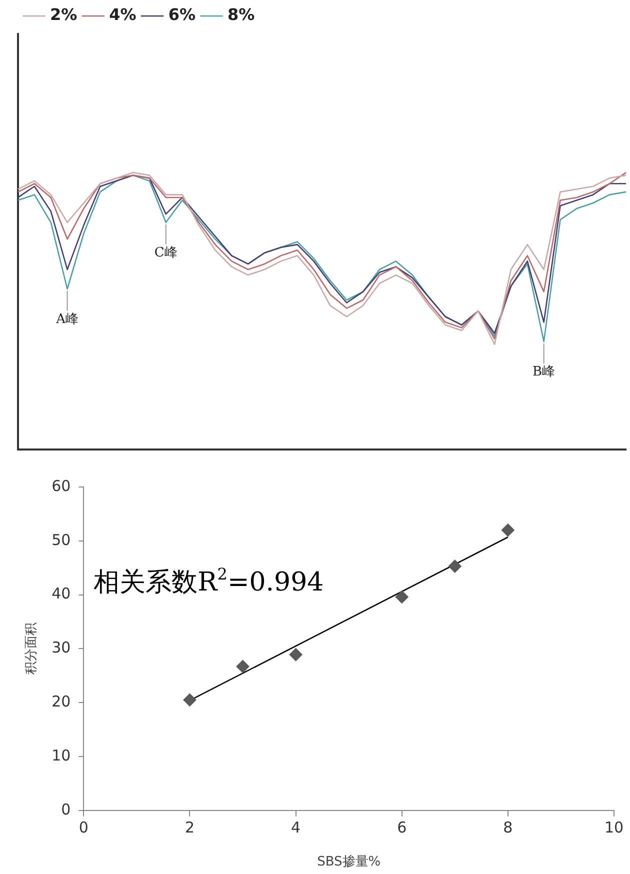 This screenshot has width=630, height=874. What do you see at coordinates (66, 319) in the screenshot?
I see `annotation: A峰` at bounding box center [66, 319].